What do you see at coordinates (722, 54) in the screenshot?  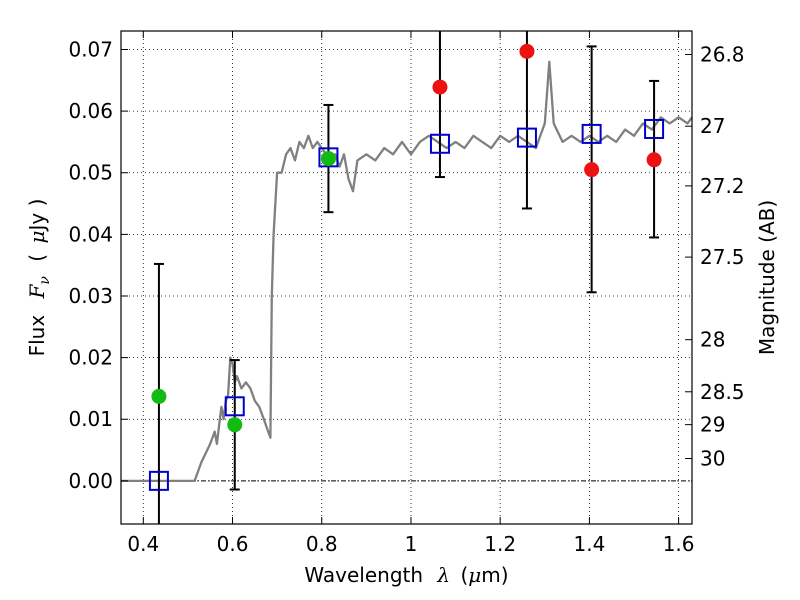 I see `right-tick-label: 26.8` at bounding box center [722, 54].